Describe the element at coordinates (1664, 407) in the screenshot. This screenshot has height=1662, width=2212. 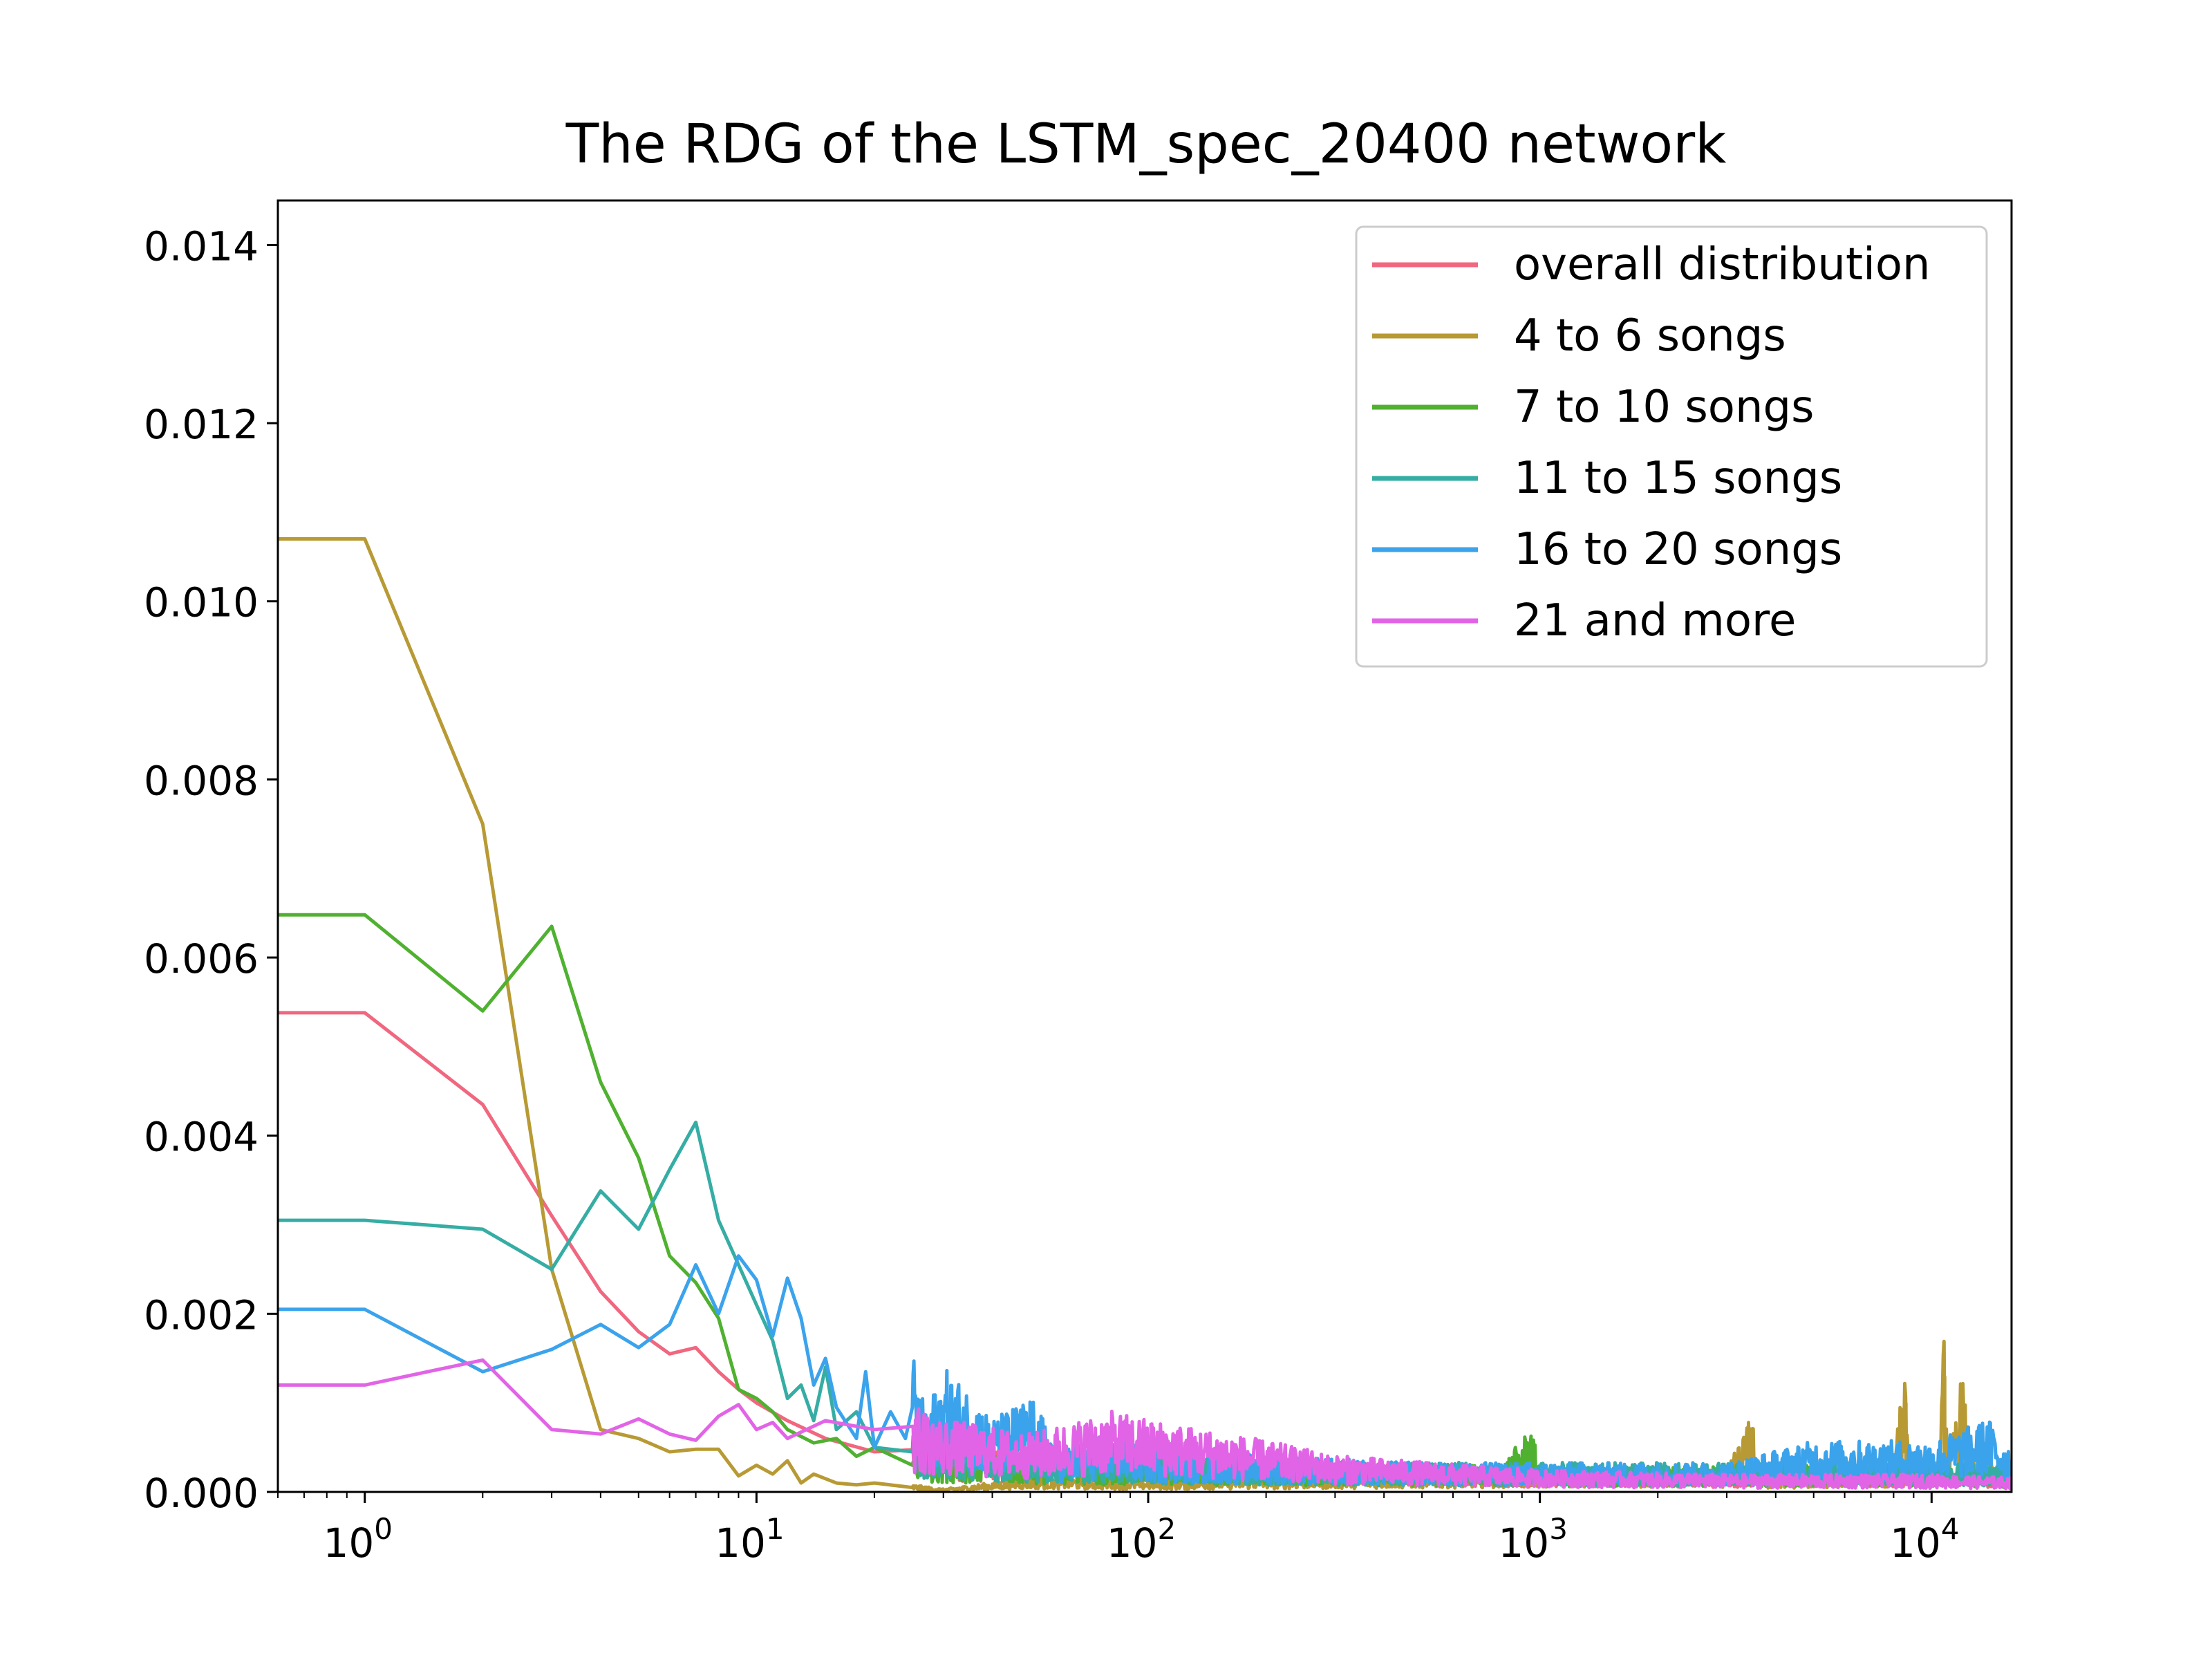
I see `legend-label-3: 7 to 10 songs` at that location.